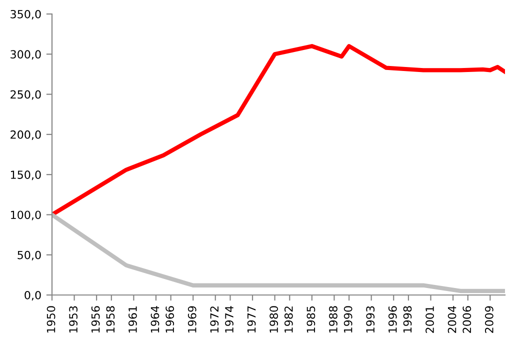 The height and width of the screenshot is (341, 520). I want to click on y-tick-label: 0,0, so click(32, 295).